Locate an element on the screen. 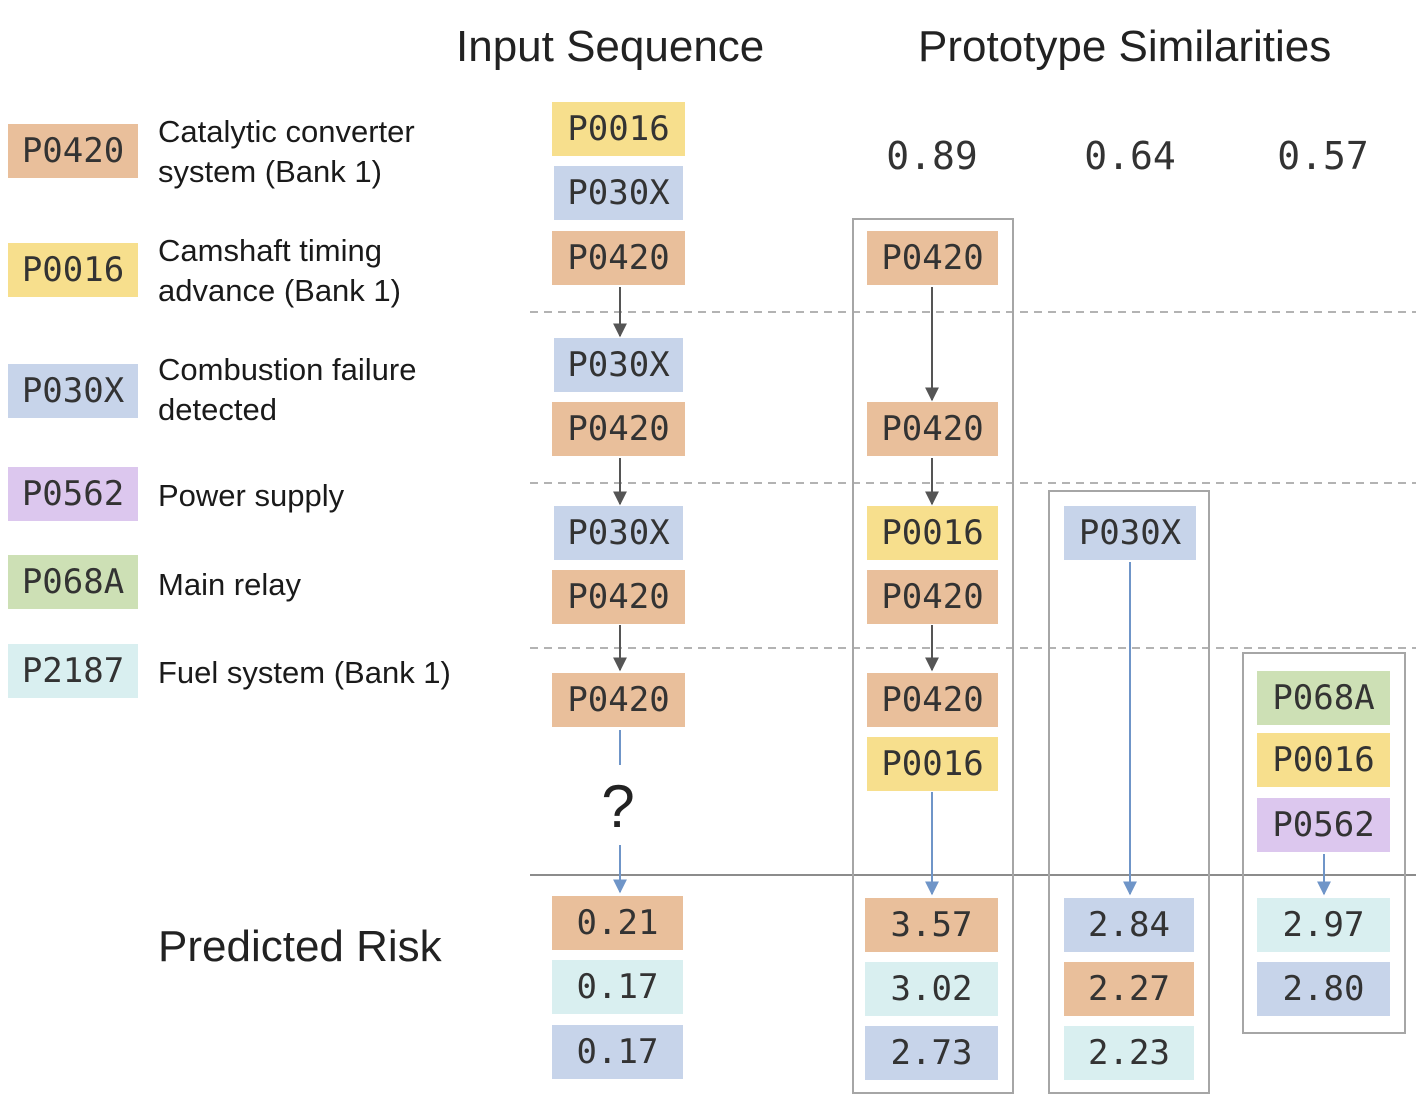 This screenshot has height=1097, width=1416. prototype-1-risk-value: 3.57 is located at coordinates (931, 925).